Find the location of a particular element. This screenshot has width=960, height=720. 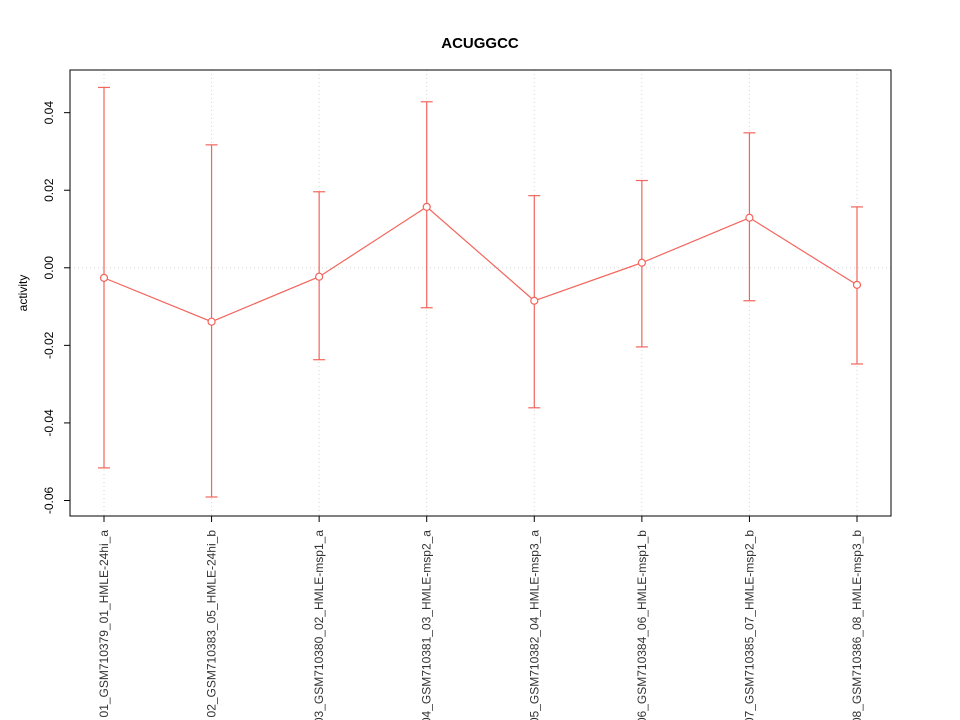

x-category-label: 02_GSM710383_05_HMLE-24hi_b is located at coordinates (212, 624).